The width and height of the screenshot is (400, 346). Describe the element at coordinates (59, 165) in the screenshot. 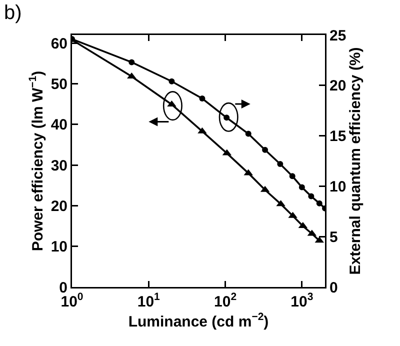

I see `y-tick-label: 30` at that location.